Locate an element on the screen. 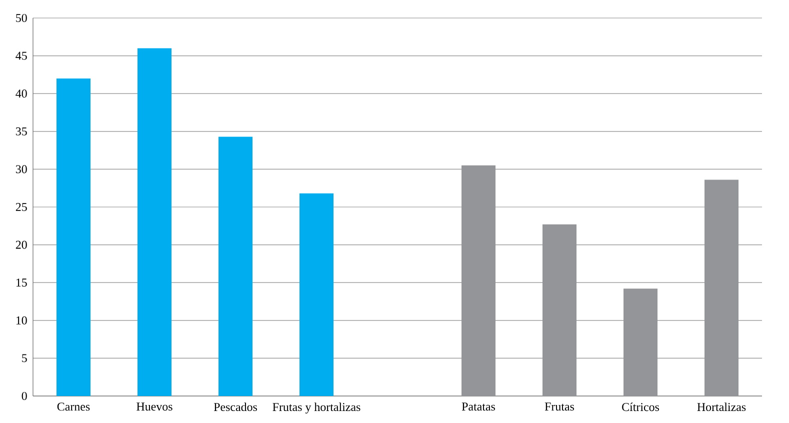  x-tick-label: Carnes is located at coordinates (73, 406).